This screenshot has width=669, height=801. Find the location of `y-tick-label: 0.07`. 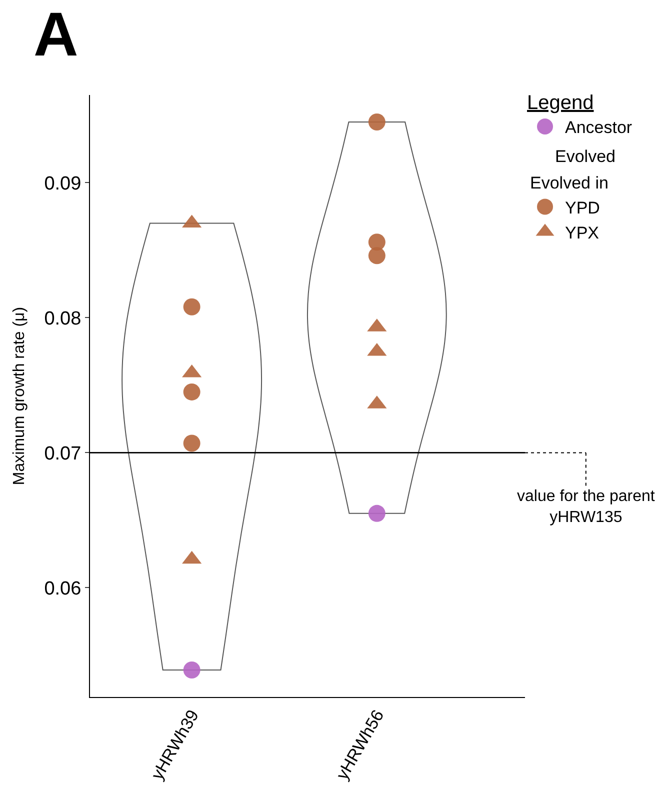

y-tick-label: 0.07 is located at coordinates (63, 453).